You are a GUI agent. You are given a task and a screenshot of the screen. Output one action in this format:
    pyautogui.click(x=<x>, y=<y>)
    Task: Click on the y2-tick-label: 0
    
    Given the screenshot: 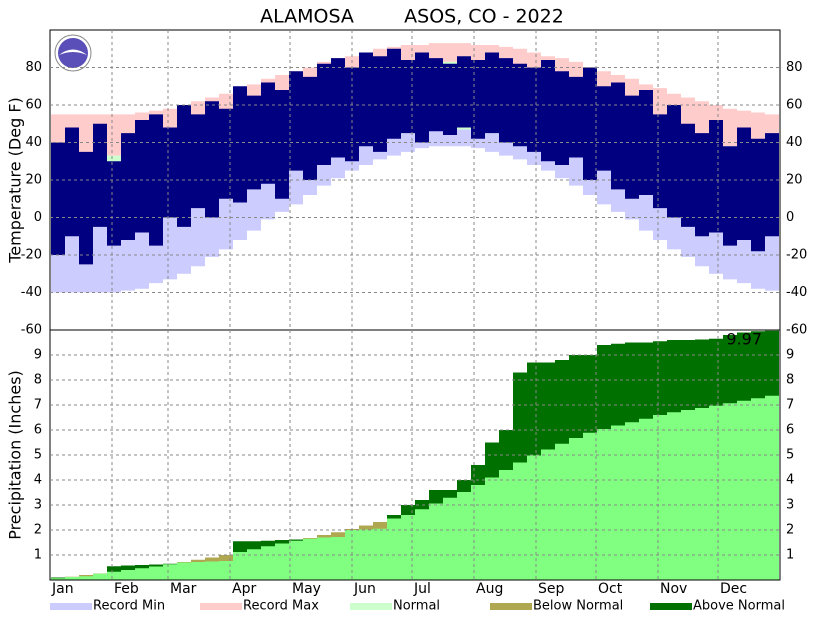 What is the action you would take?
    pyautogui.click(x=790, y=217)
    